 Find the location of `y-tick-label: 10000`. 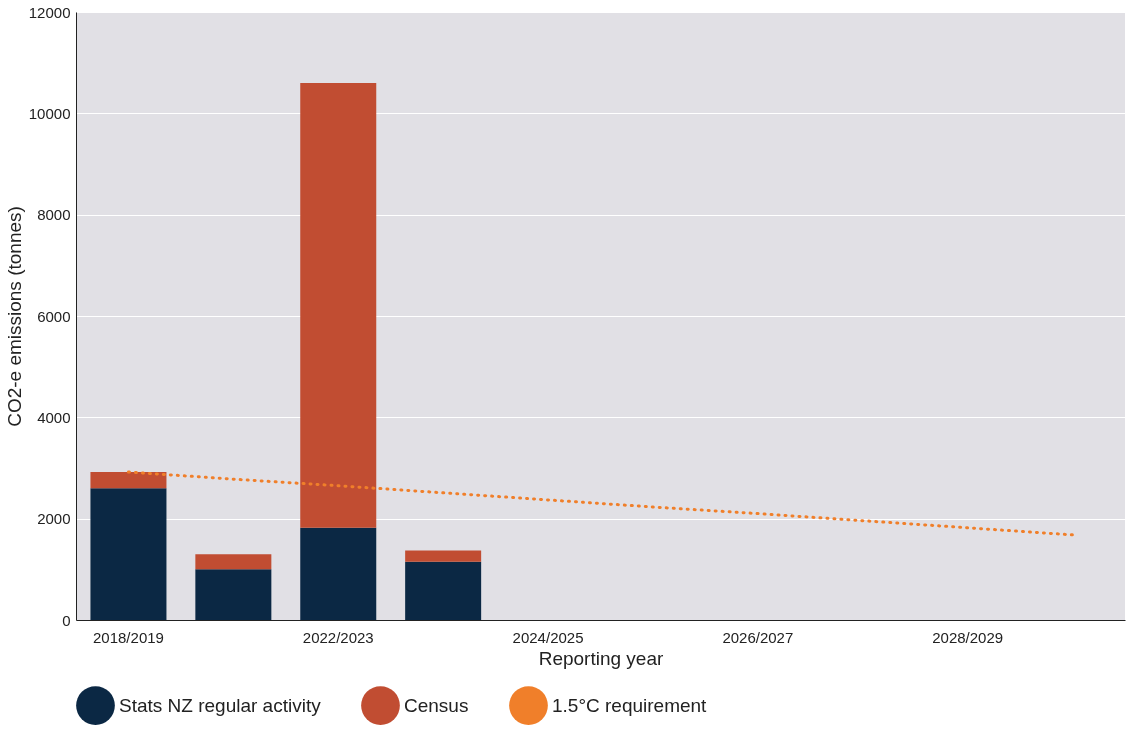

y-tick-label: 10000 is located at coordinates (49, 113).